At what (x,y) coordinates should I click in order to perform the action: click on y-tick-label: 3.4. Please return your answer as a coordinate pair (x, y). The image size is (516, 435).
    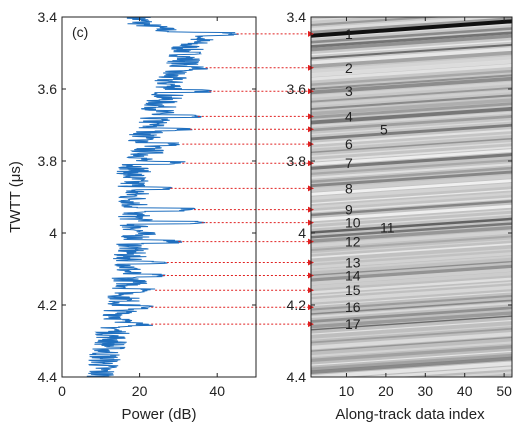
    Looking at the image, I should click on (48, 17).